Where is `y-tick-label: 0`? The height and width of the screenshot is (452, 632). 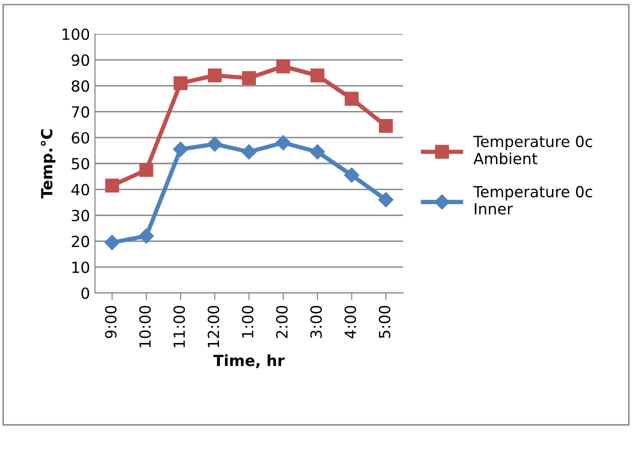
y-tick-label: 0 is located at coordinates (85, 293).